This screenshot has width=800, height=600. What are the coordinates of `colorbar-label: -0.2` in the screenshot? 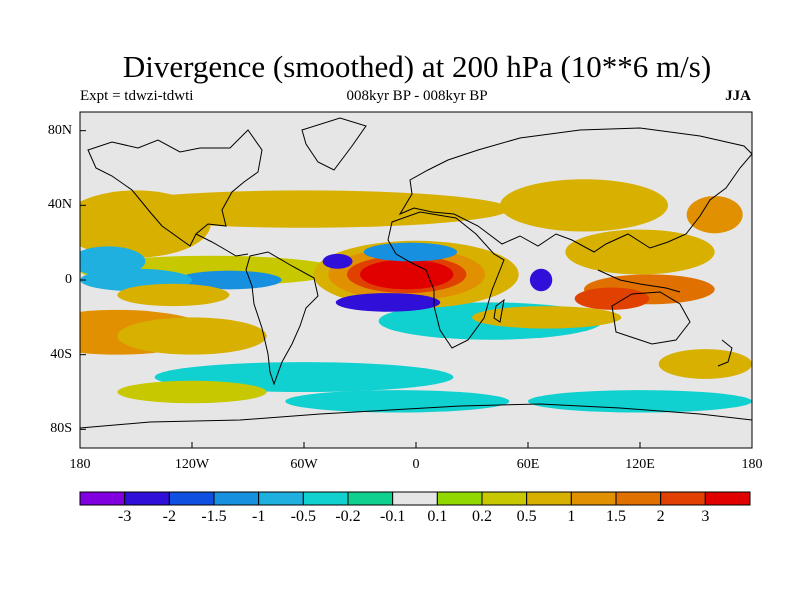 It's located at (348, 516).